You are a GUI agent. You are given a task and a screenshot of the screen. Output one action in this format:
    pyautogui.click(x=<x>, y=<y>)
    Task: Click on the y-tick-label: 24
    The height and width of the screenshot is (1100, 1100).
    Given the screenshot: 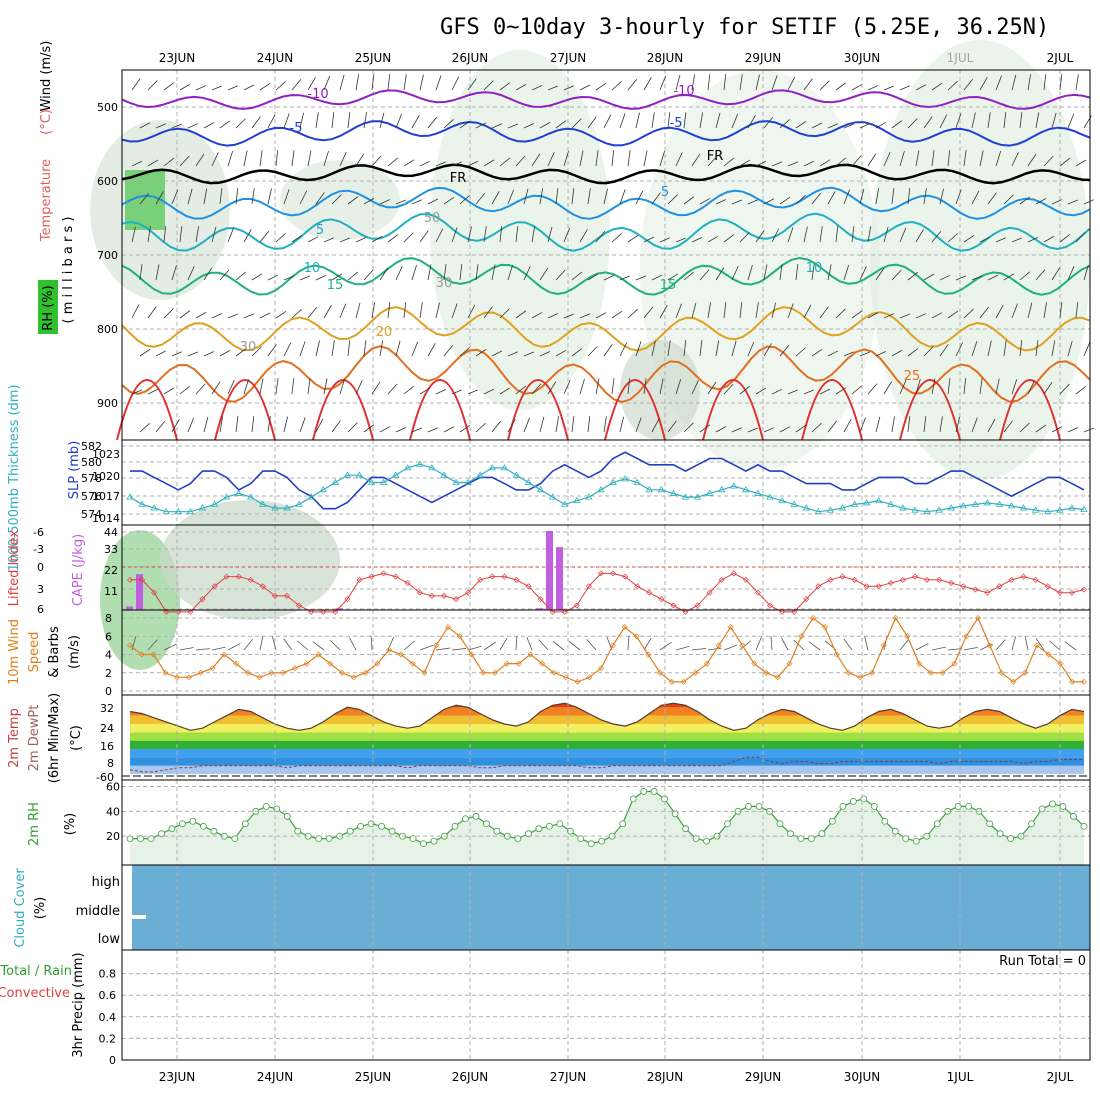 What is the action you would take?
    pyautogui.click(x=107, y=728)
    